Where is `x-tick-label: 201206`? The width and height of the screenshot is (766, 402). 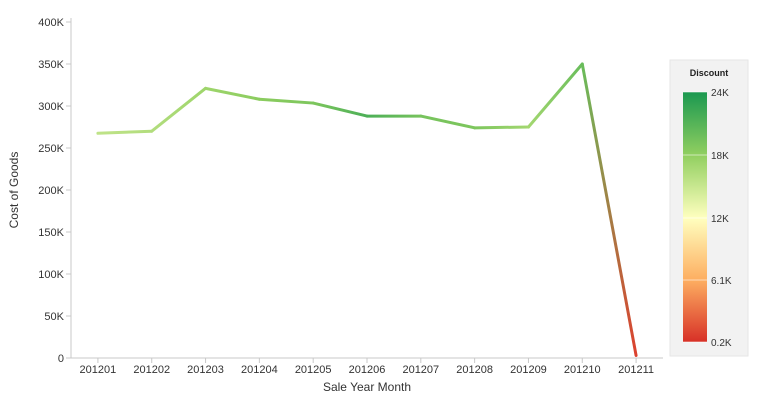 x-tick-label: 201206 is located at coordinates (367, 370).